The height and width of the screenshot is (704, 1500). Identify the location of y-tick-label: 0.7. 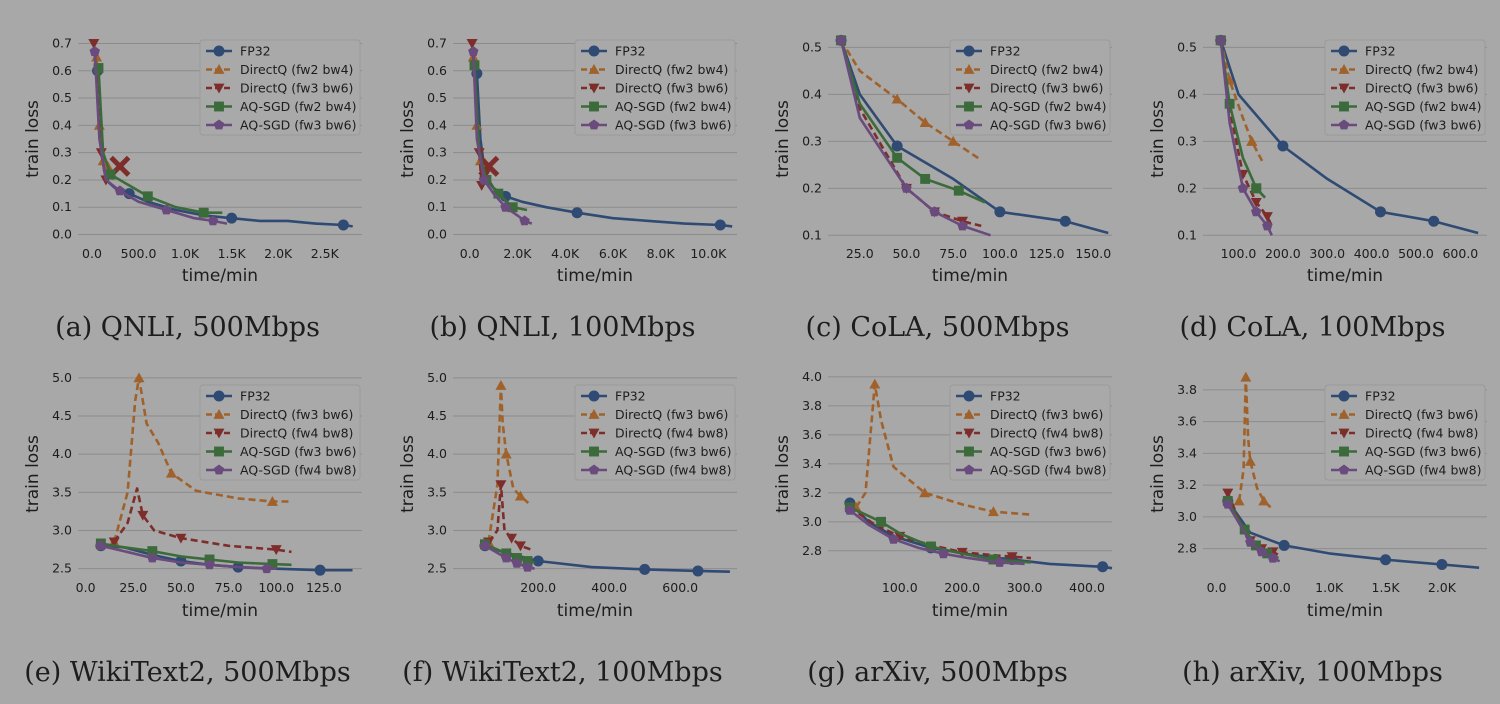
(437, 42).